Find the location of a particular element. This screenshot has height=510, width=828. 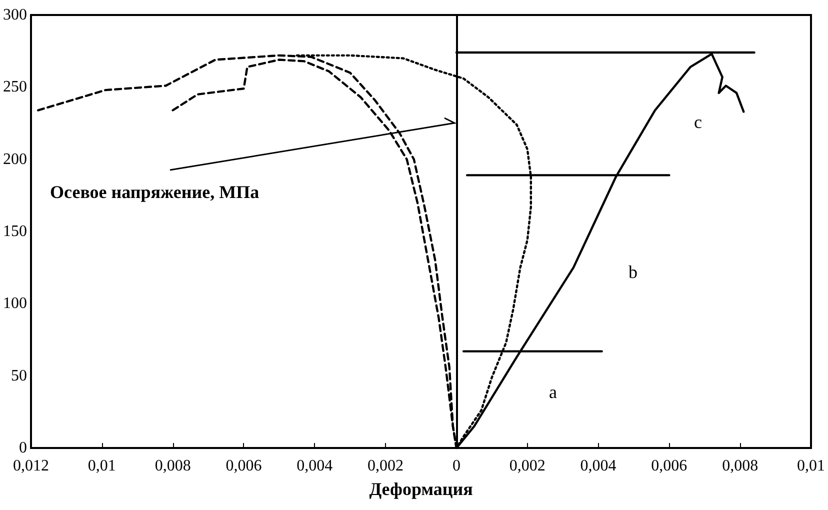

x-axis-title: Деформация is located at coordinates (421, 489).